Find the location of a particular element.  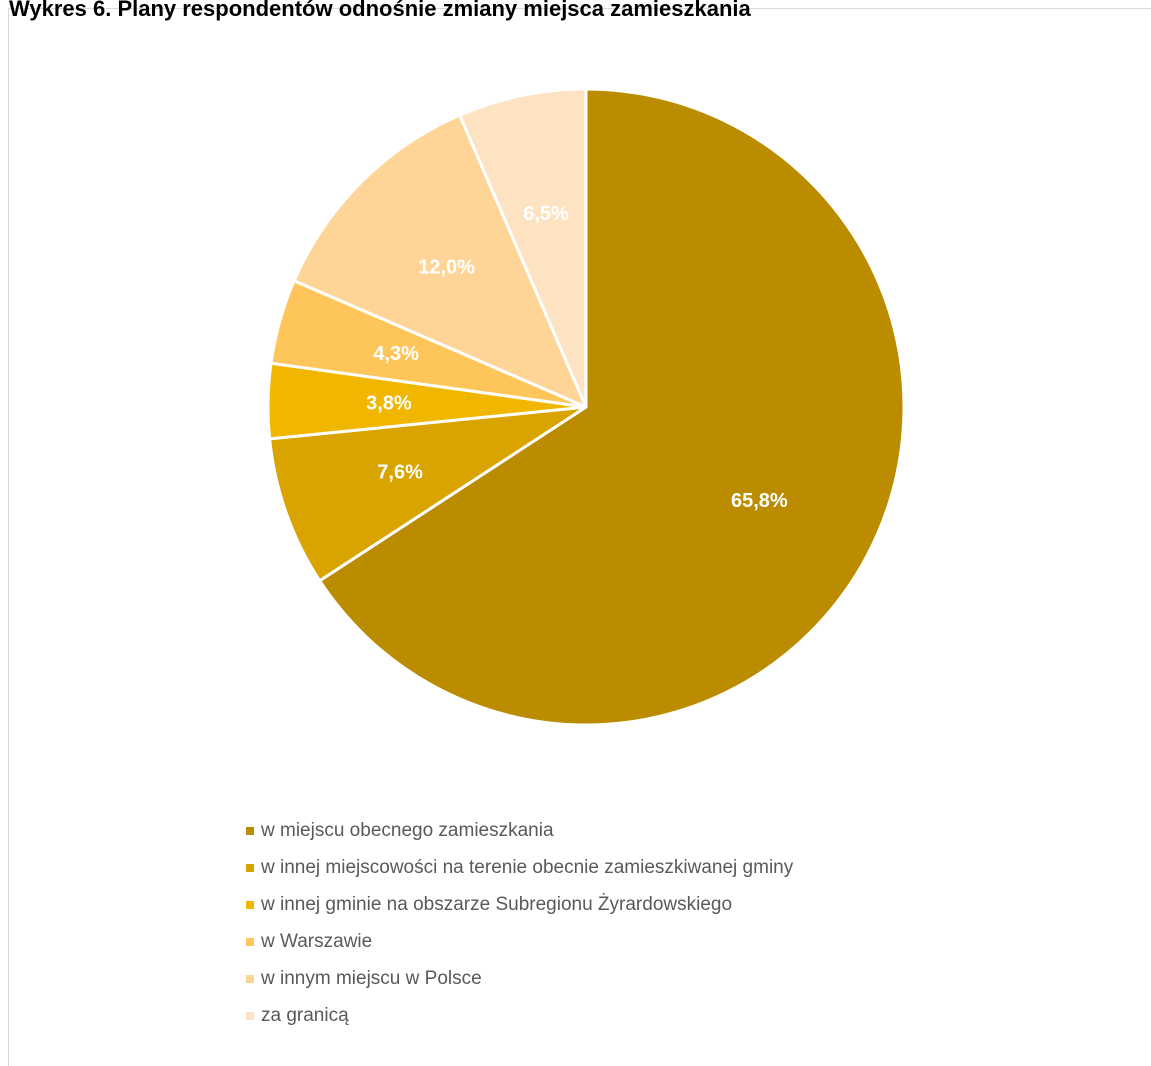

legend-label: w innym miejscu w Polsce is located at coordinates (371, 978).